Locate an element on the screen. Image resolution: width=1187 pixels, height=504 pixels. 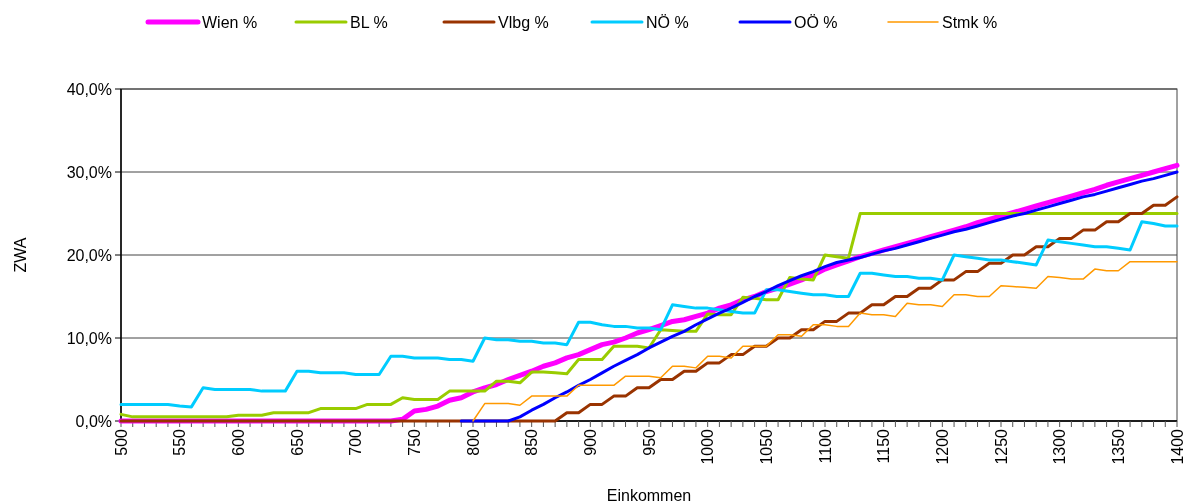
legend-label: OÖ % is located at coordinates (816, 22).